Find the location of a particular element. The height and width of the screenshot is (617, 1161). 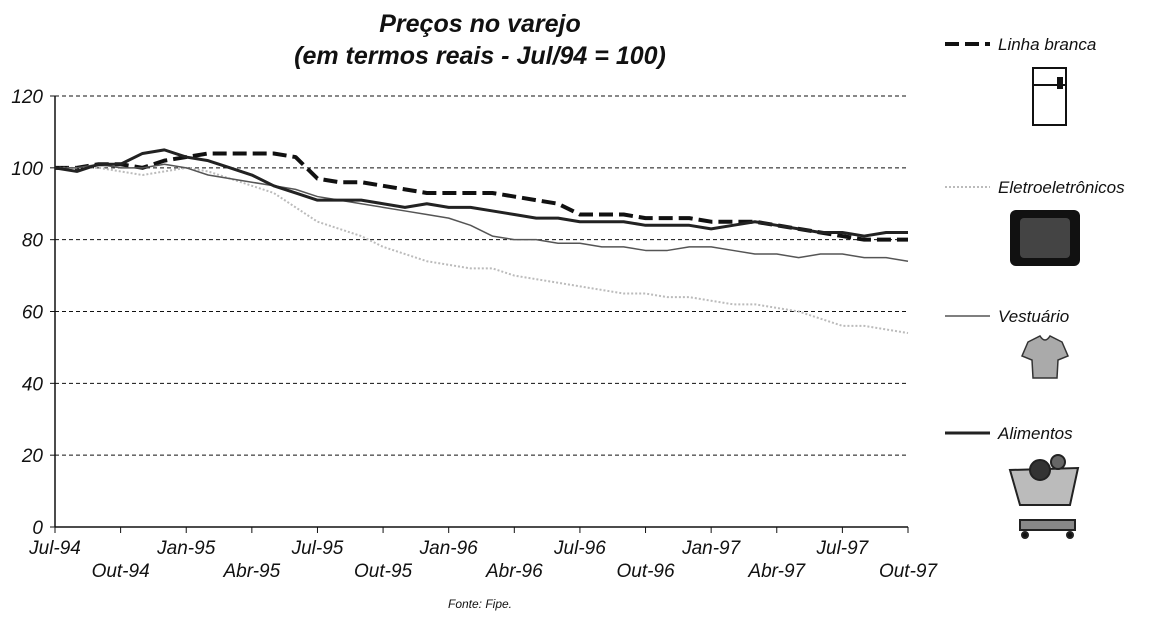

x-tick-label: Jan-97 is located at coordinates (711, 548).